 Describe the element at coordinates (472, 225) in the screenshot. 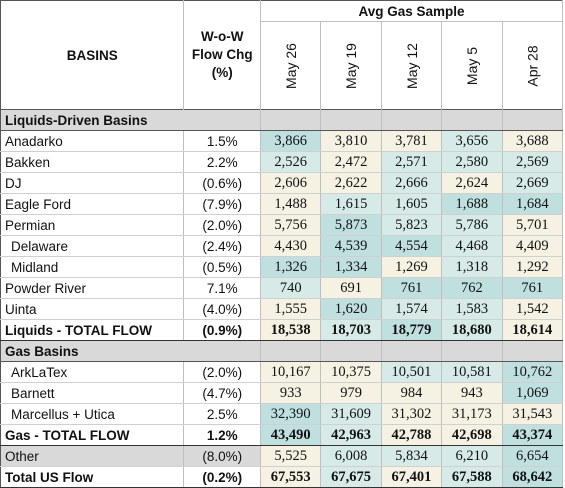

I see `flow-value-cell: 5,786` at that location.